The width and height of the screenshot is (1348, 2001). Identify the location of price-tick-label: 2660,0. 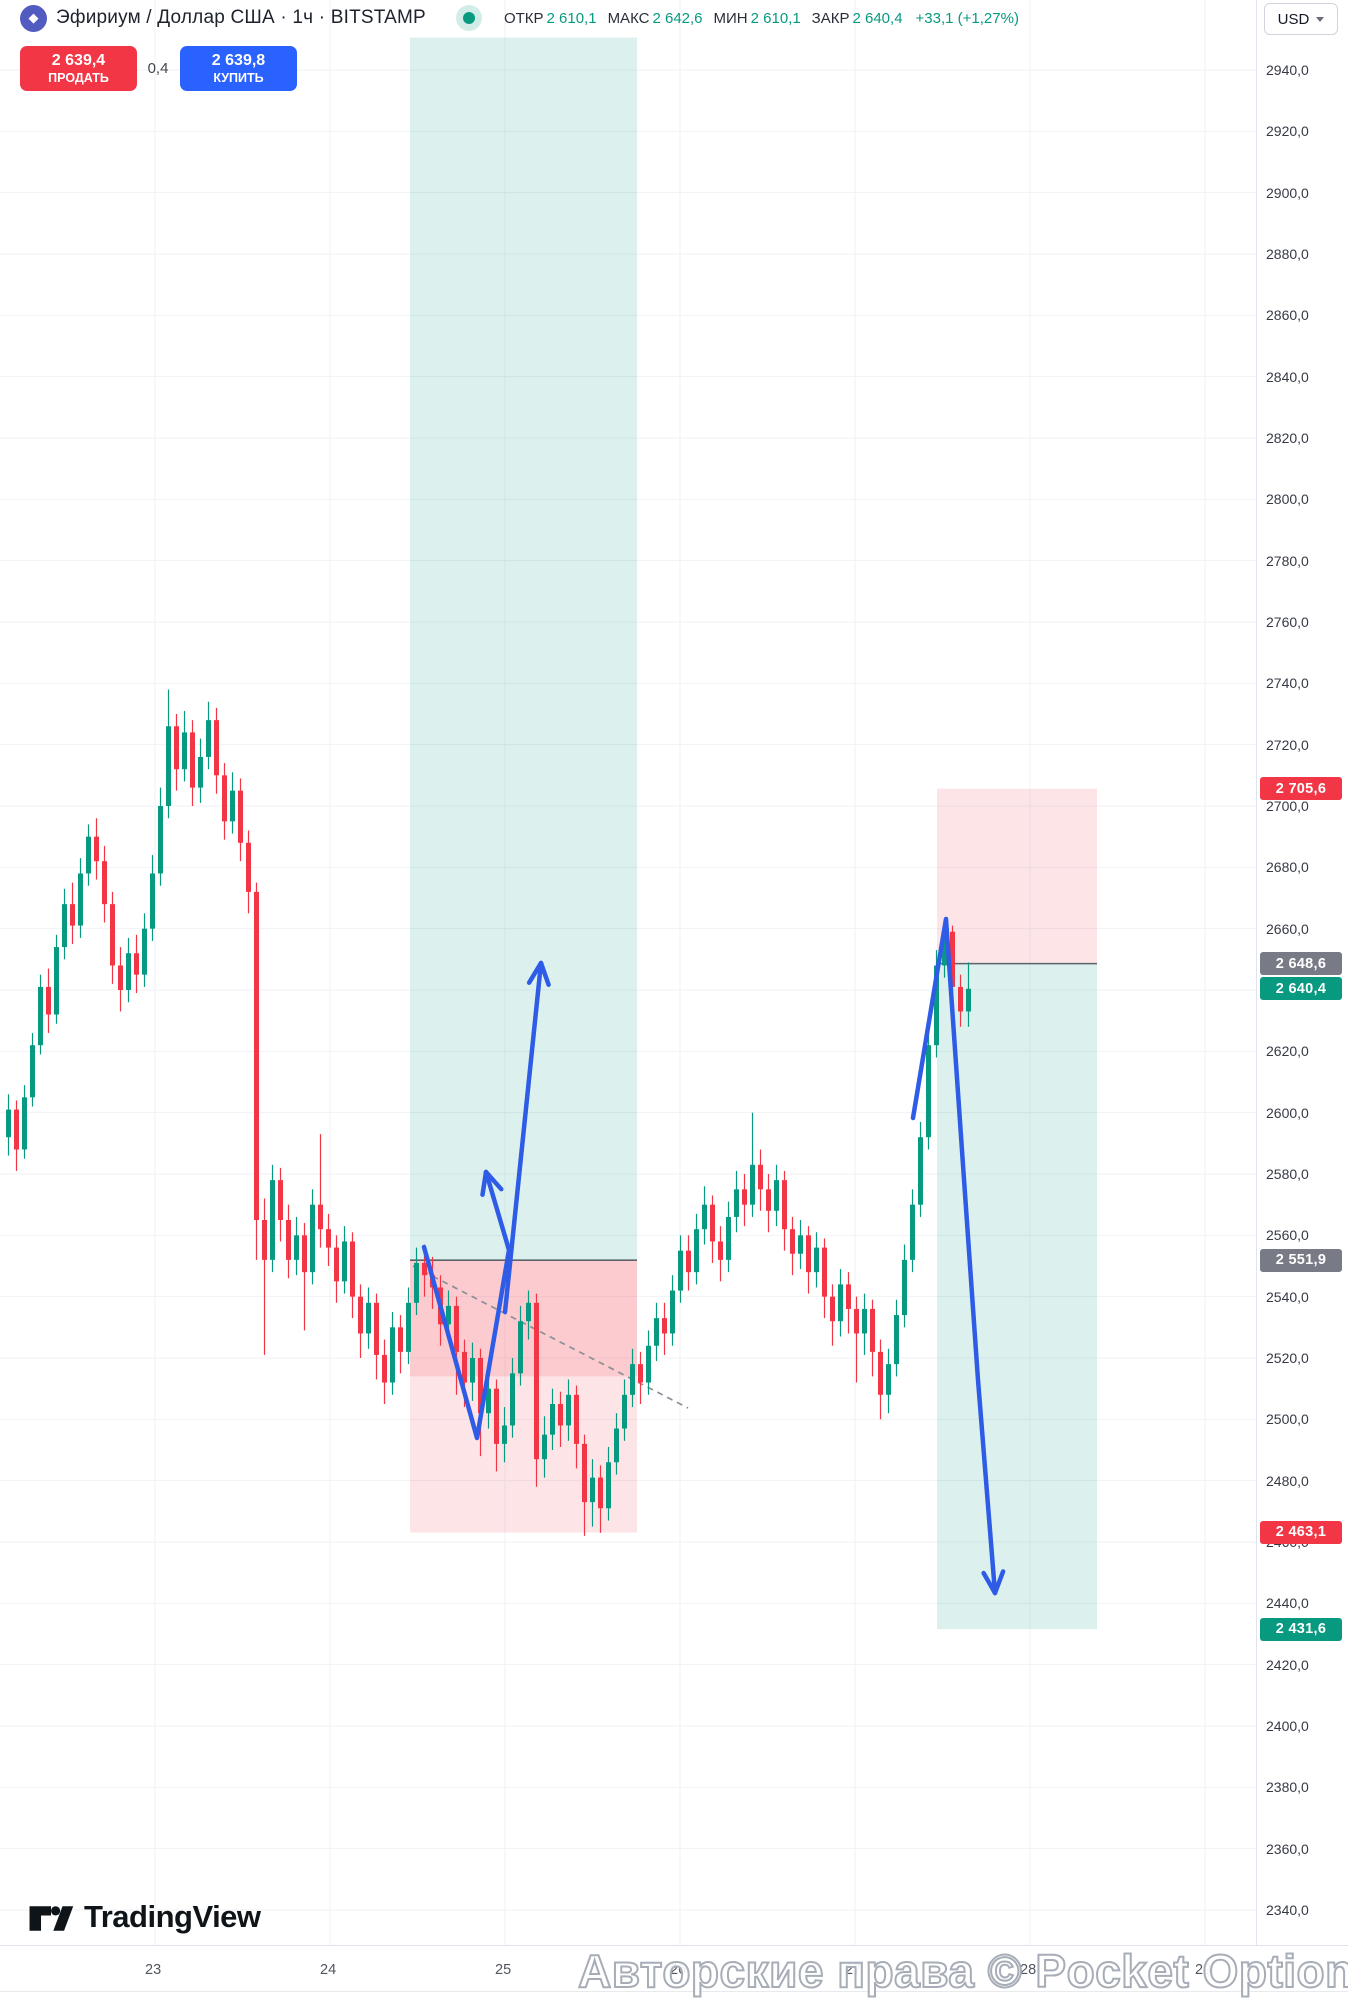
(1287, 928).